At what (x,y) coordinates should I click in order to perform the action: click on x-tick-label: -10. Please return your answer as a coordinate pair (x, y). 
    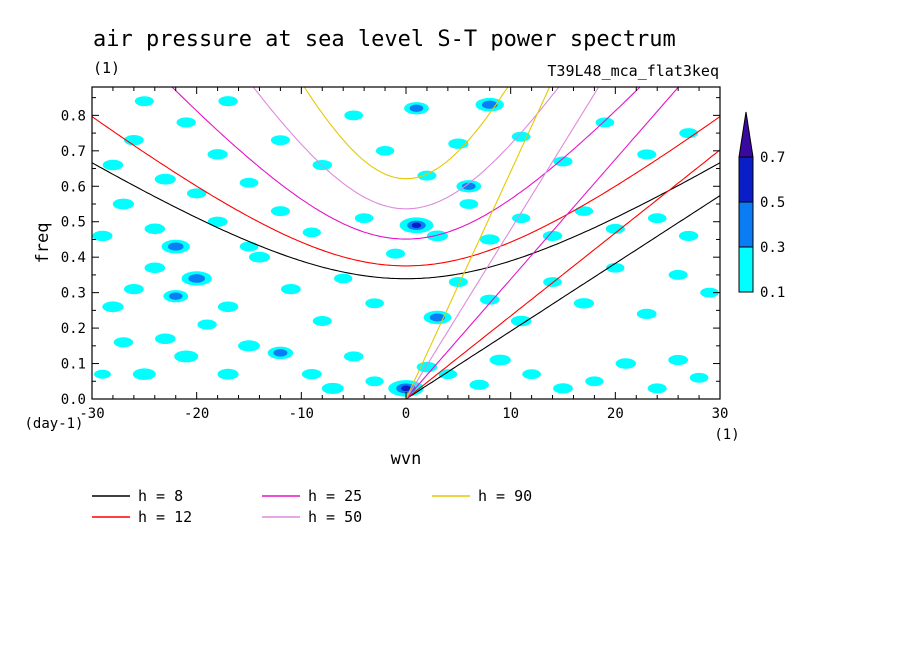
    Looking at the image, I should click on (301, 414).